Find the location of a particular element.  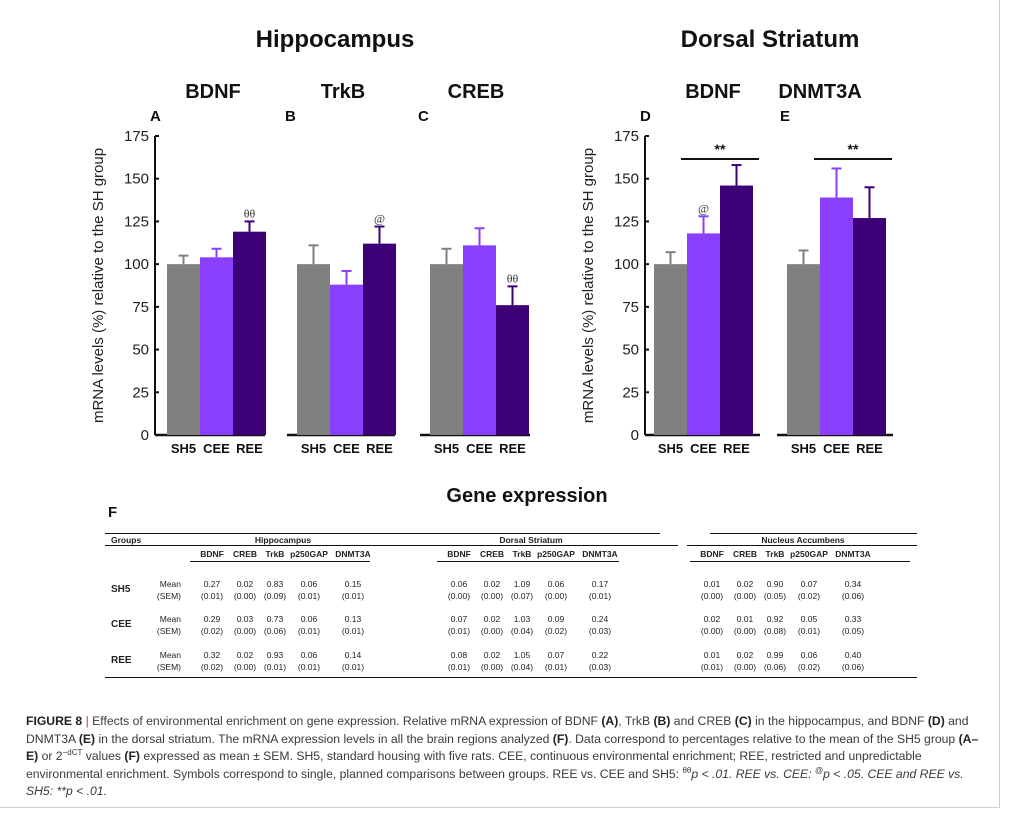

region-title-hippocampus: Hippocampus is located at coordinates (335, 39).